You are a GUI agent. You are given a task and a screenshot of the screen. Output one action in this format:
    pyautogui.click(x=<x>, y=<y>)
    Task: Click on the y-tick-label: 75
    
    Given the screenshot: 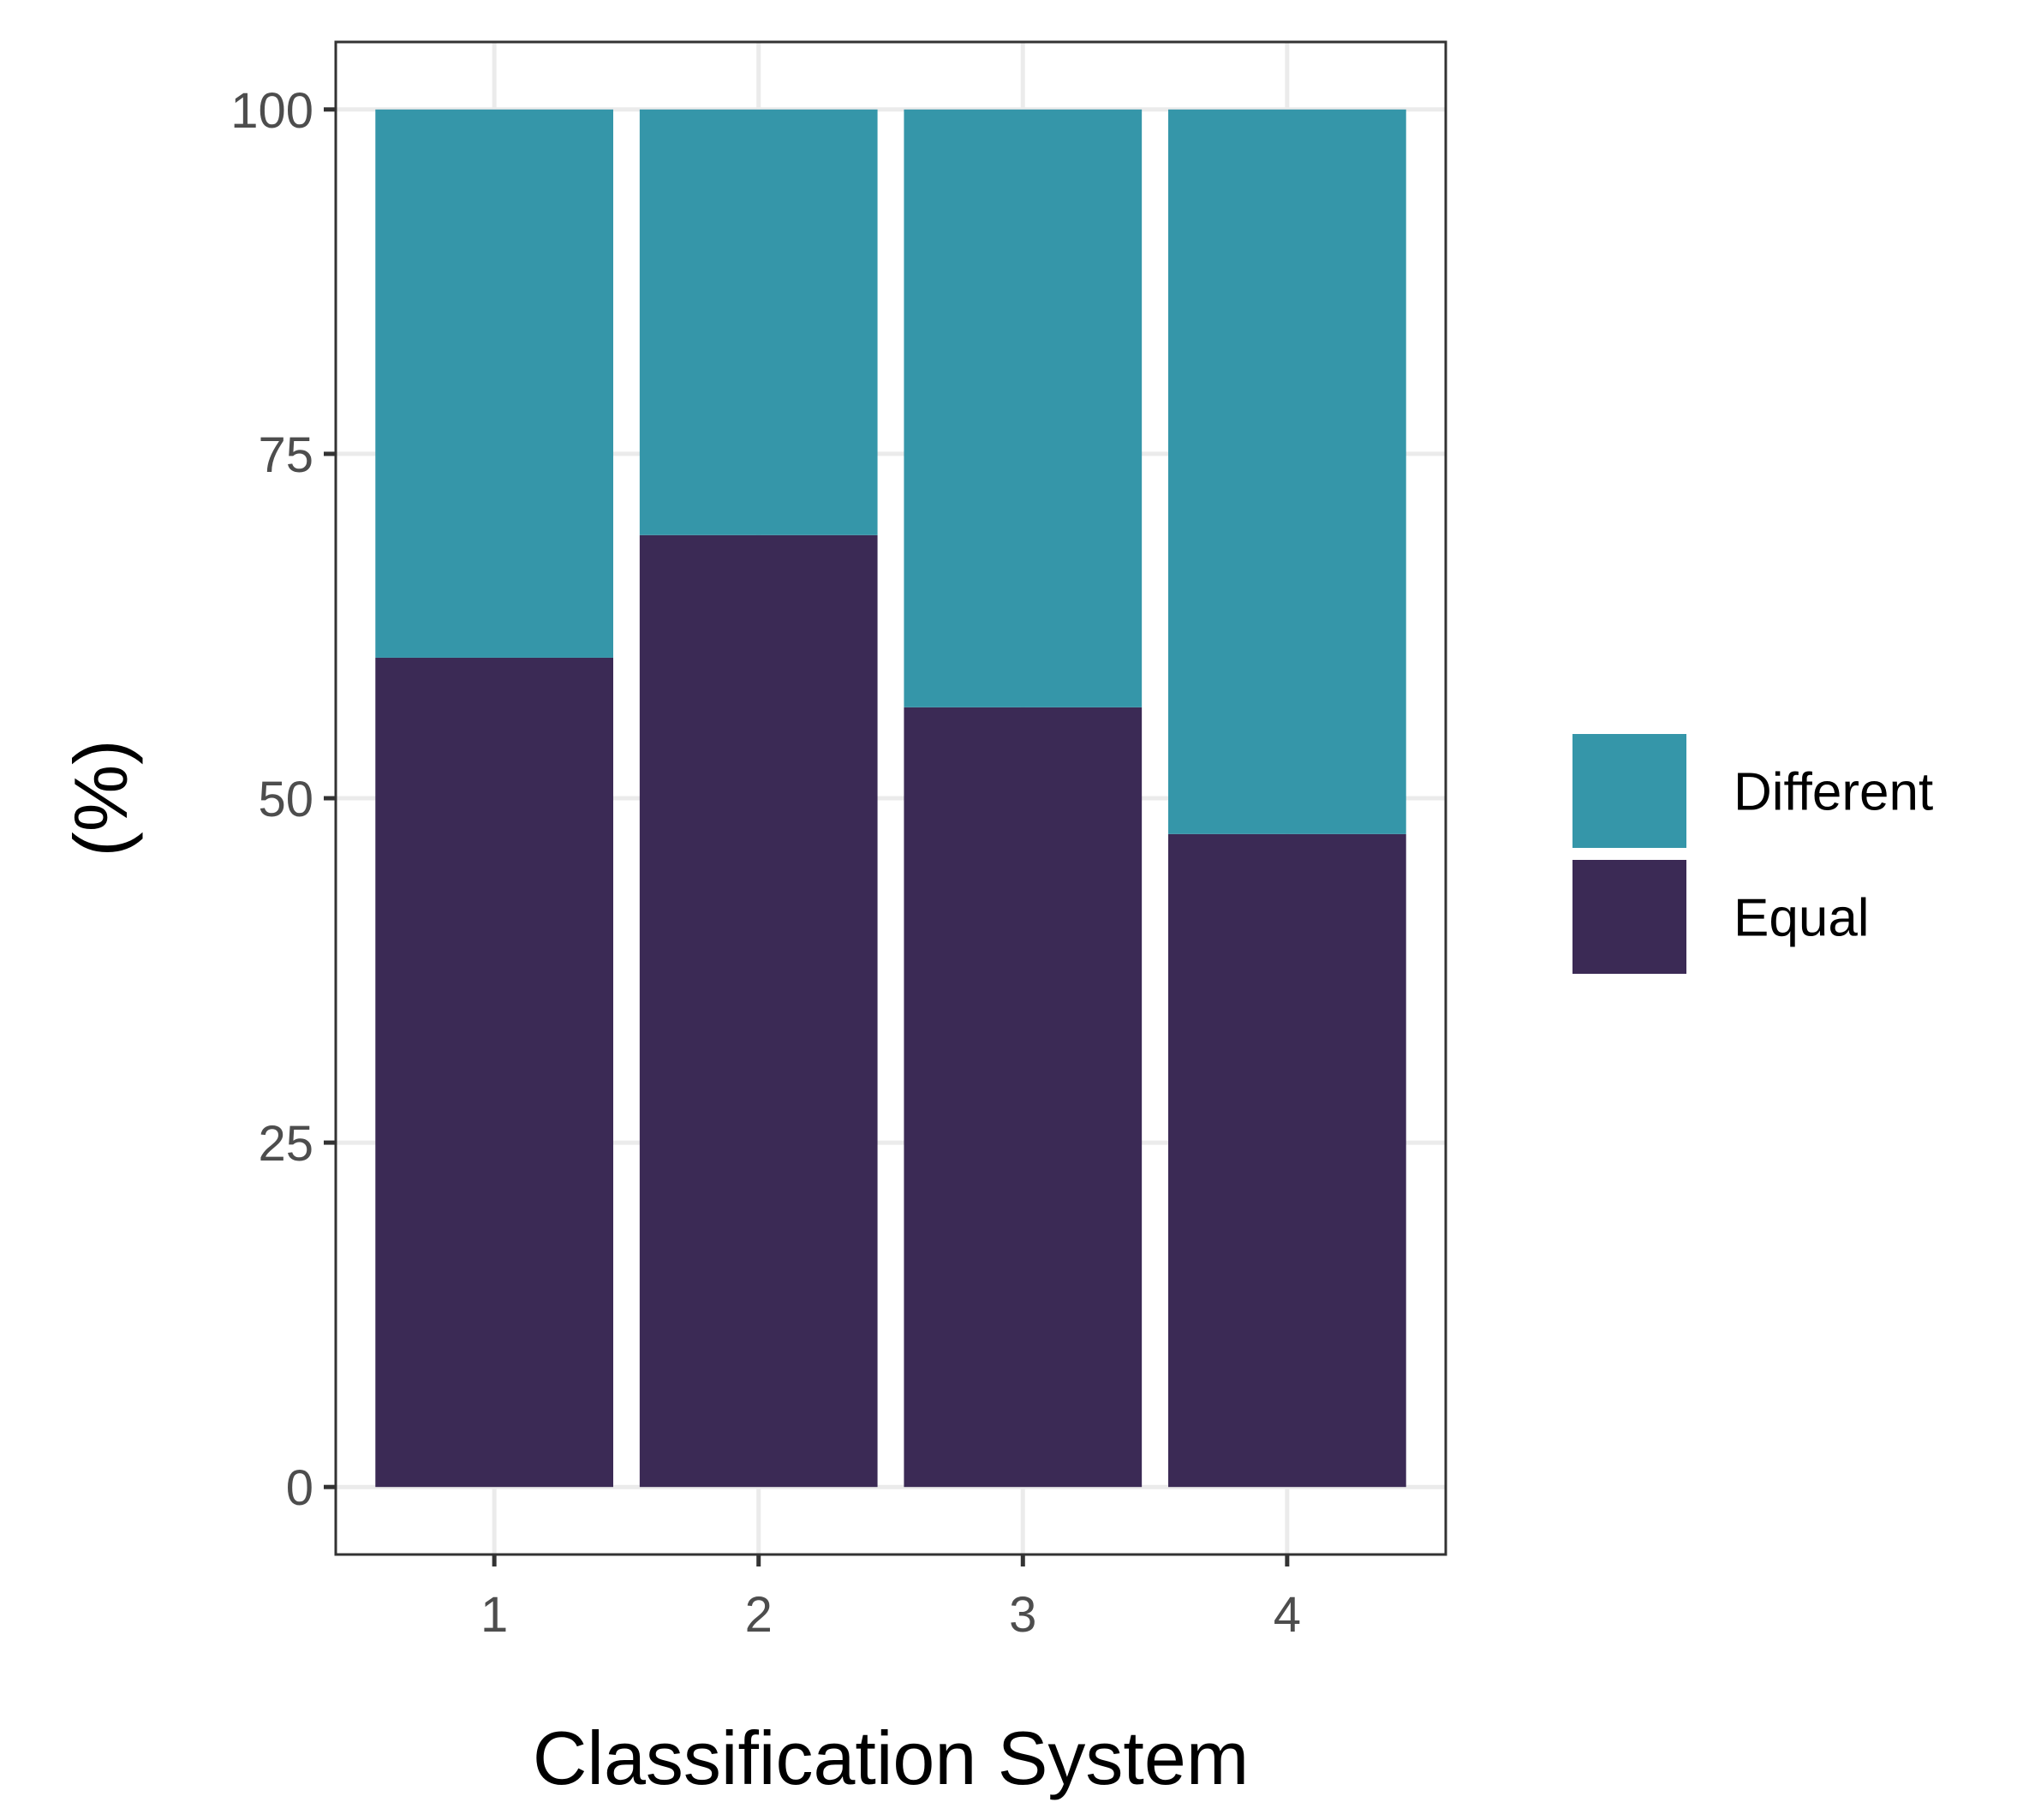 What is the action you would take?
    pyautogui.click(x=285, y=455)
    